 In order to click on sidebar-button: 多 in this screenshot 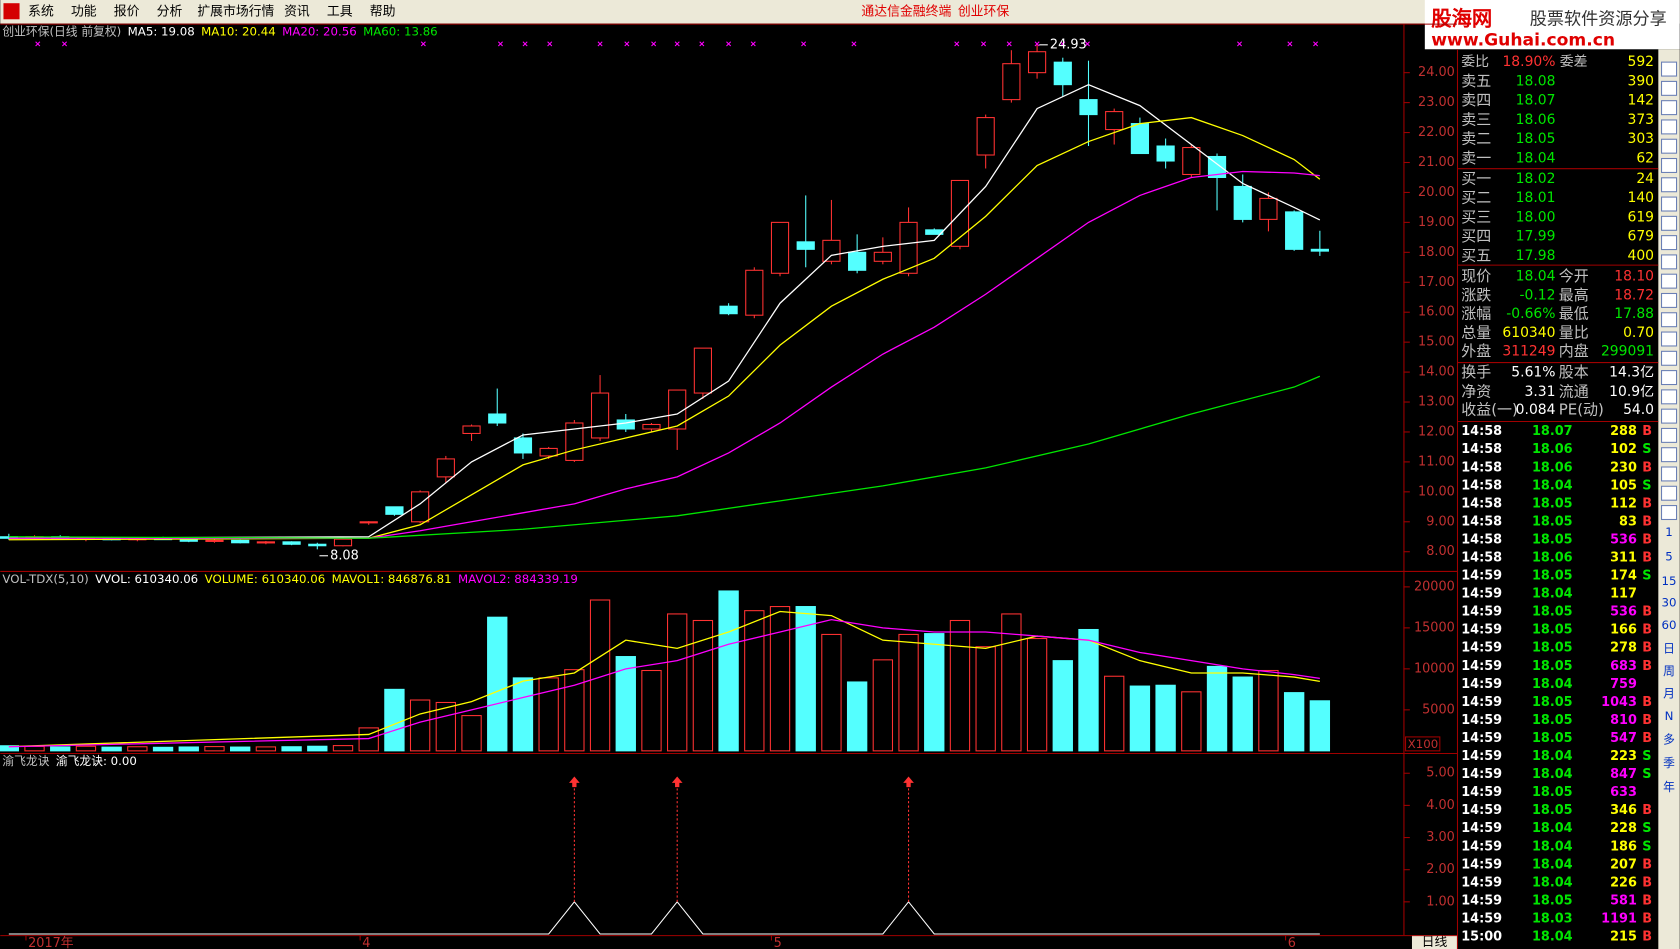, I will do `click(1669, 740)`.